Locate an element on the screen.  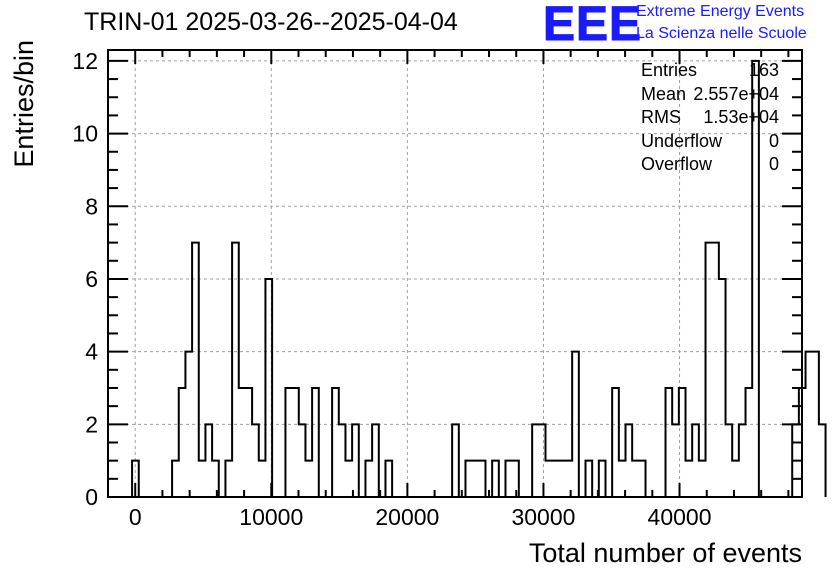
x-tick-label: 10000 is located at coordinates (271, 517).